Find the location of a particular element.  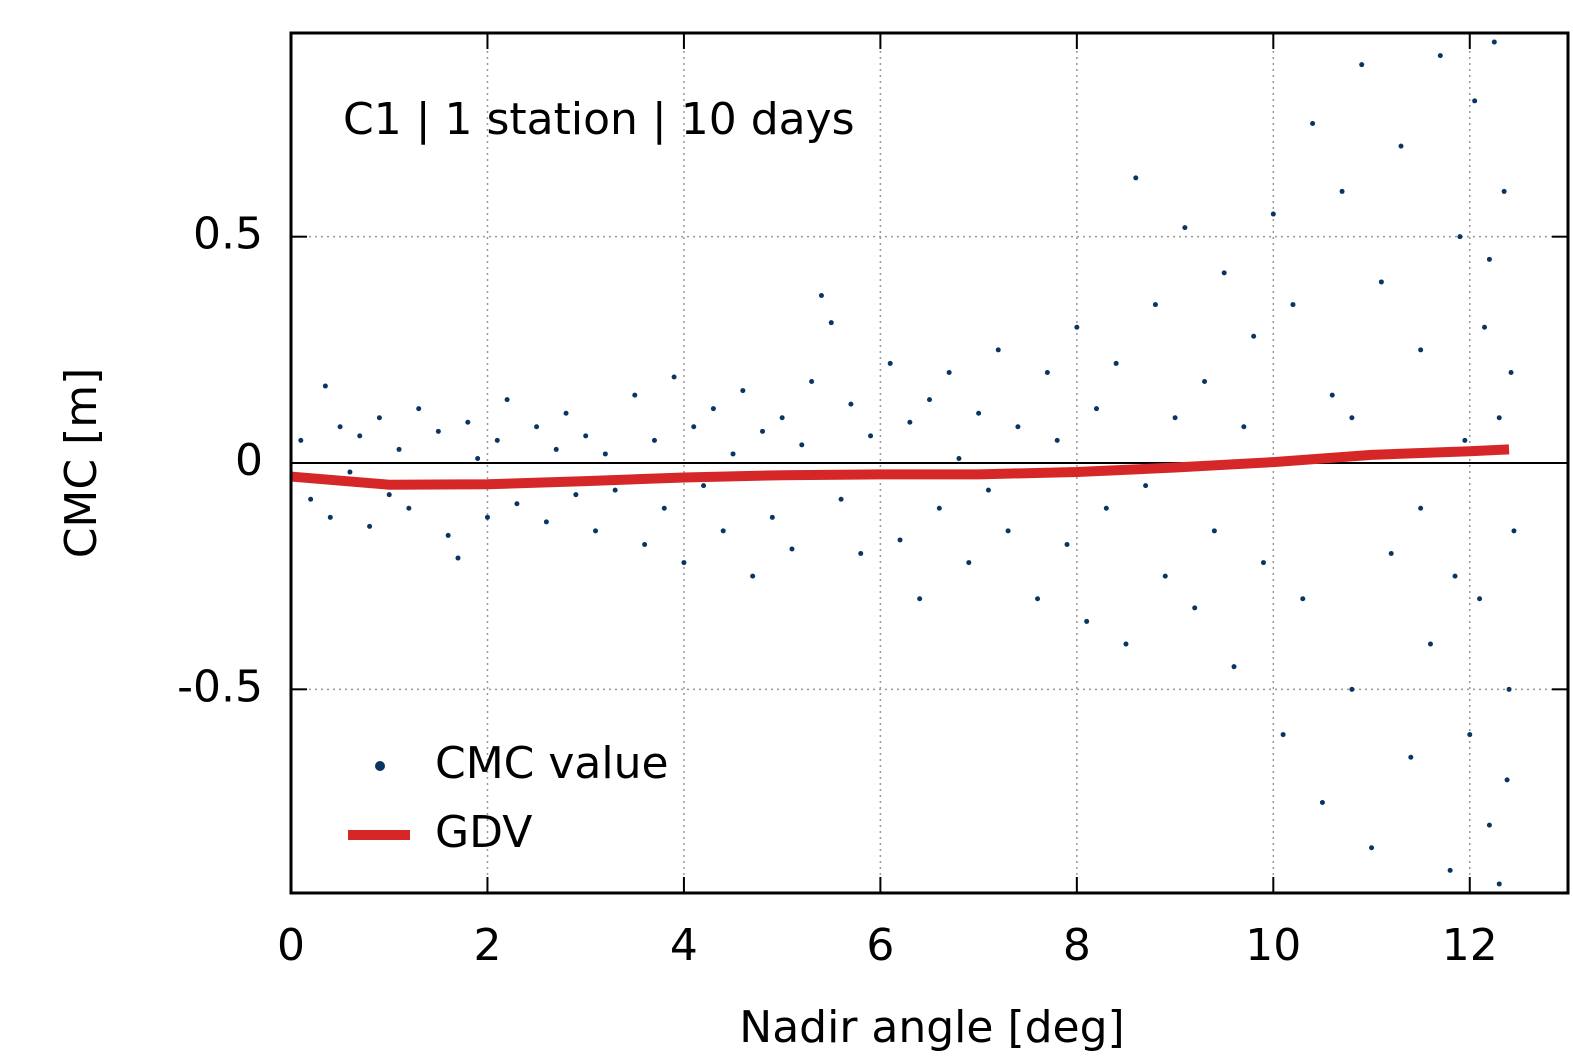

x-tick-label: 10 is located at coordinates (1273, 945).